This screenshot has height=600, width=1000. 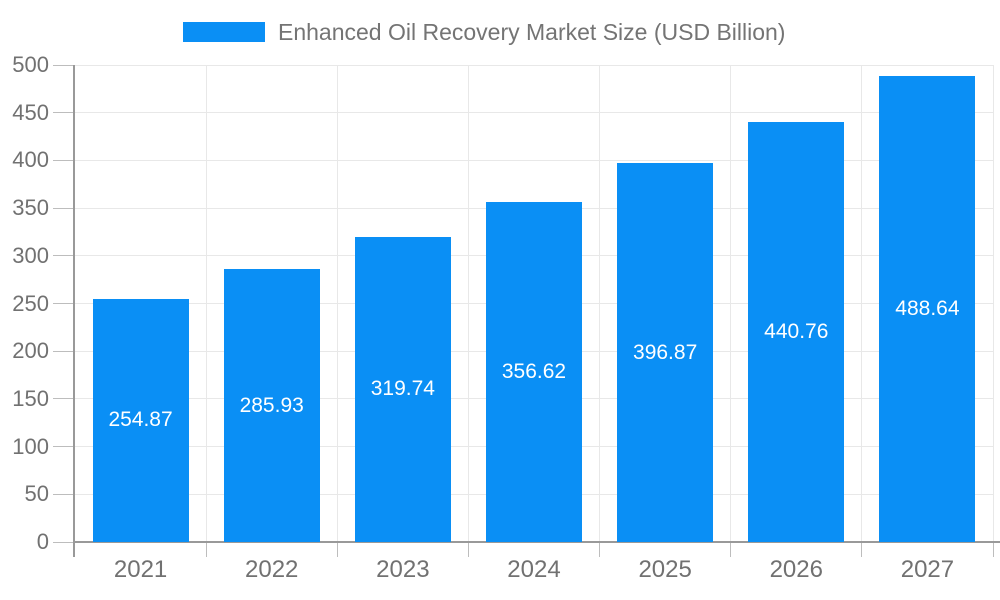 I want to click on y-axis-label: 400, so click(x=30, y=160).